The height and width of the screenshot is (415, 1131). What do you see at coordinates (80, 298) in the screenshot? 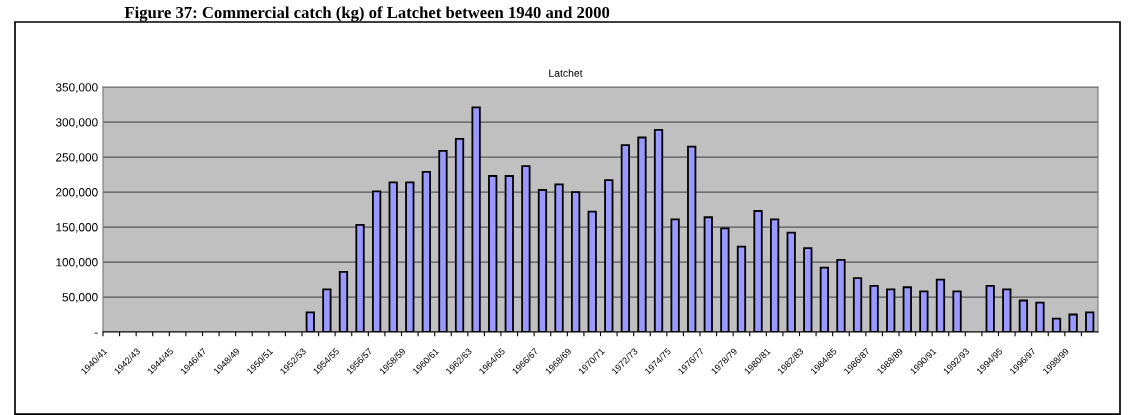
I see `y-tick-label: 50,000` at bounding box center [80, 298].